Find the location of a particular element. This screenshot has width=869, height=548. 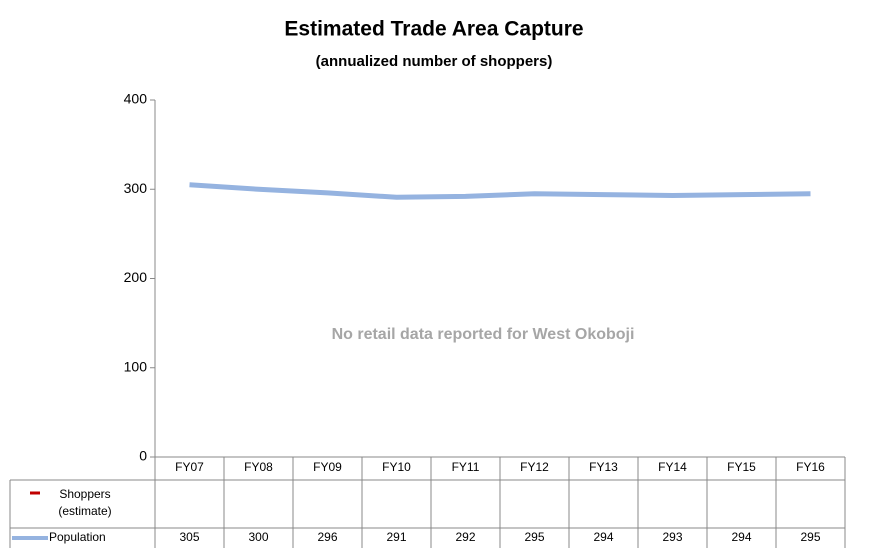

table-value: 305 is located at coordinates (189, 537).